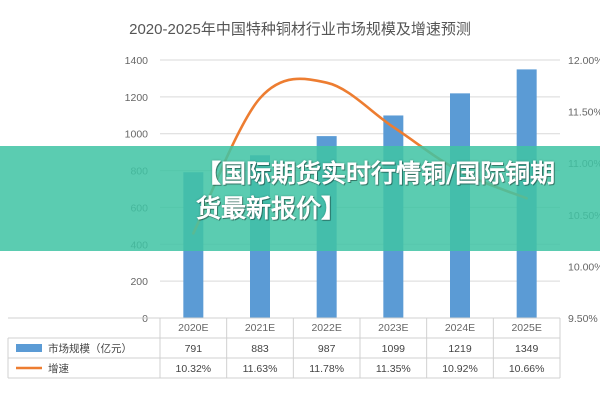  What do you see at coordinates (193, 328) in the screenshot?
I see `x-tick-label: 2020E` at bounding box center [193, 328].